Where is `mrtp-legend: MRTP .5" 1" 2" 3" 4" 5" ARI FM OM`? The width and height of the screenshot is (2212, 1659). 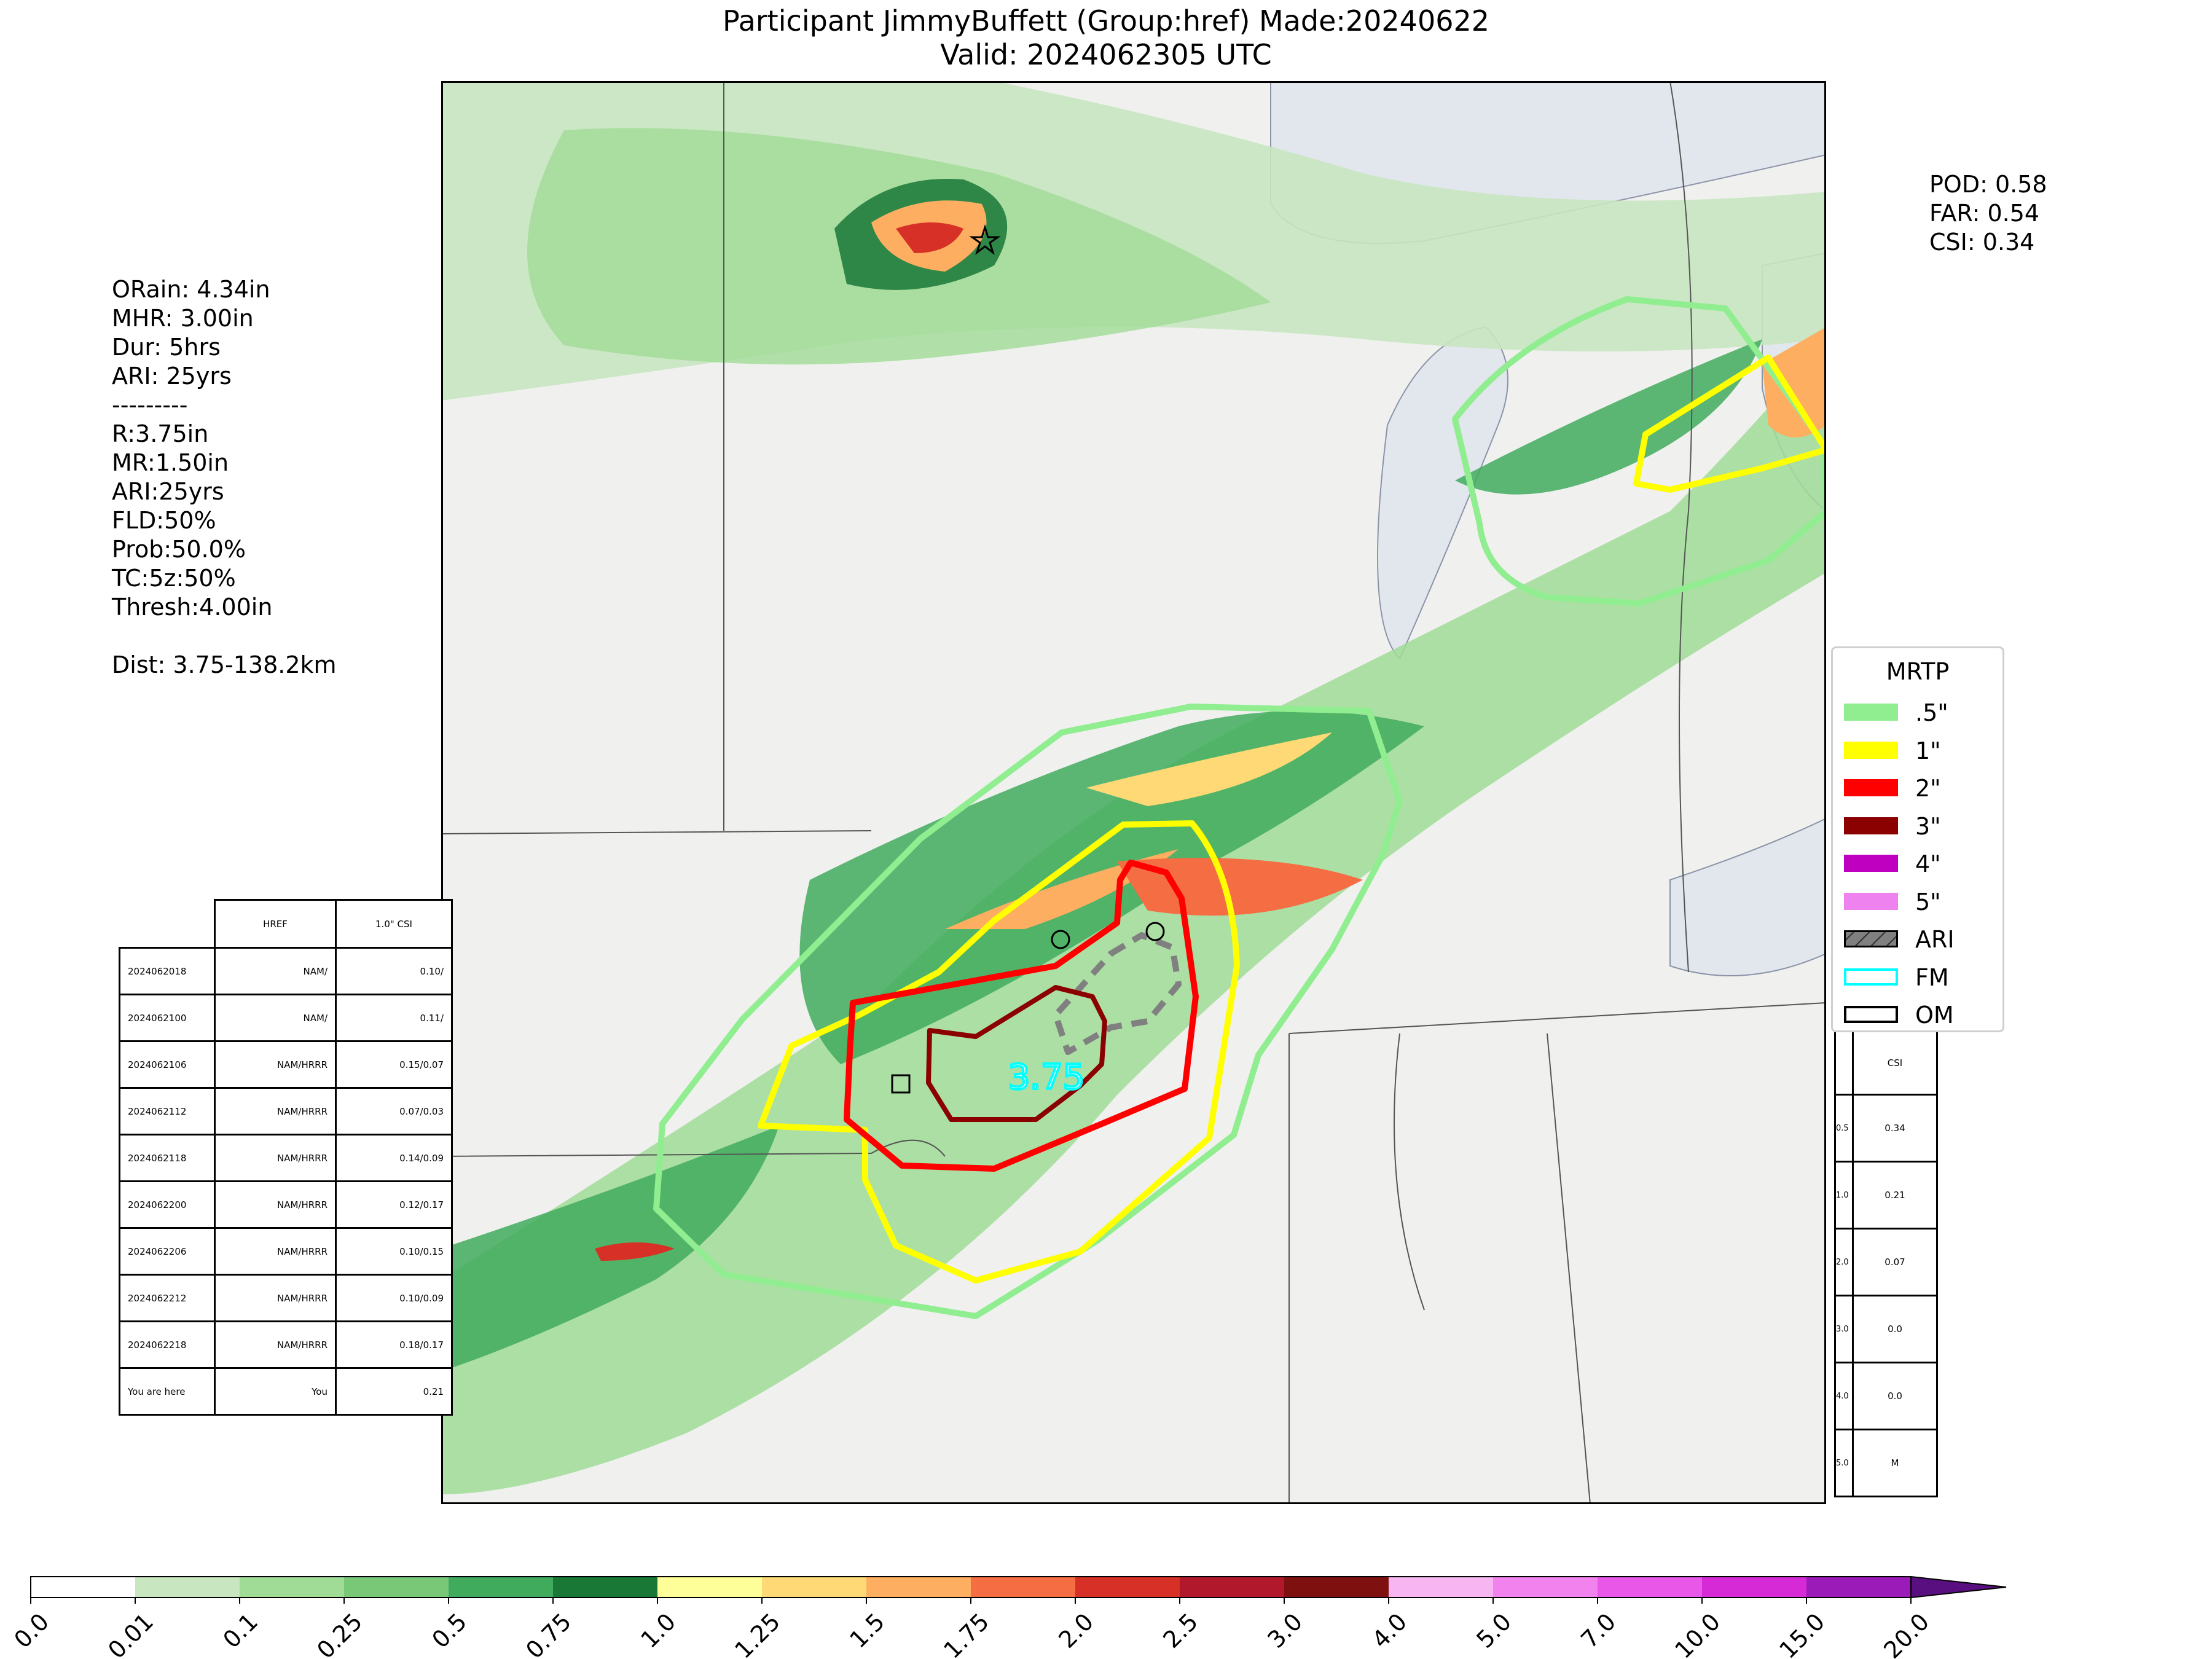
mrtp-legend: MRTP .5" 1" 2" 3" 4" 5" ARI FM OM is located at coordinates (1917, 839).